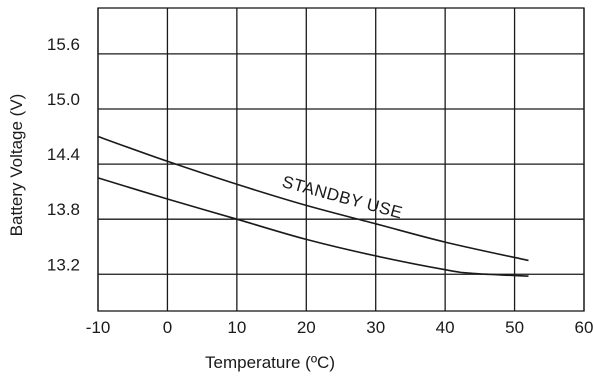 The image size is (593, 376). What do you see at coordinates (98, 327) in the screenshot?
I see `x-tick-label: -10` at bounding box center [98, 327].